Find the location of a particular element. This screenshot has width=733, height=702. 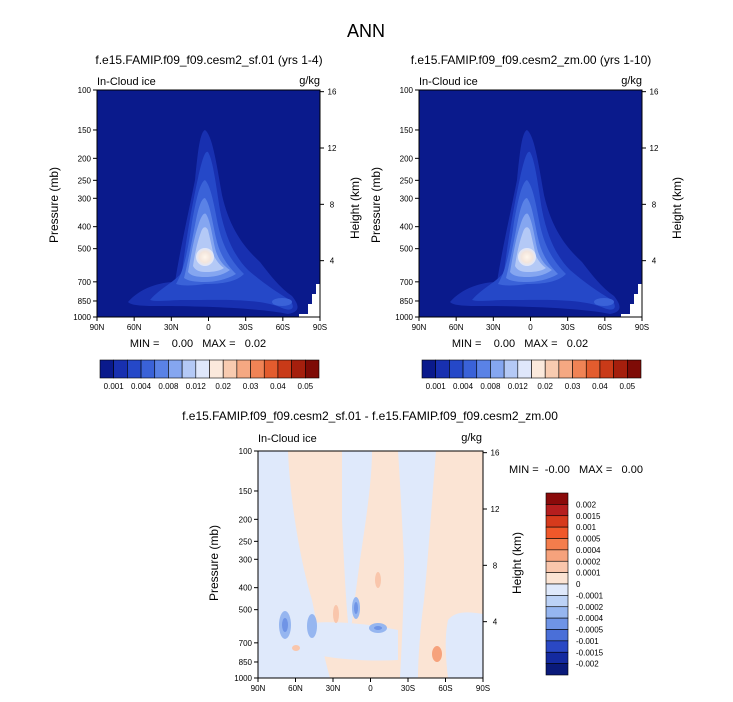

panel-c-plot is located at coordinates (370, 564).